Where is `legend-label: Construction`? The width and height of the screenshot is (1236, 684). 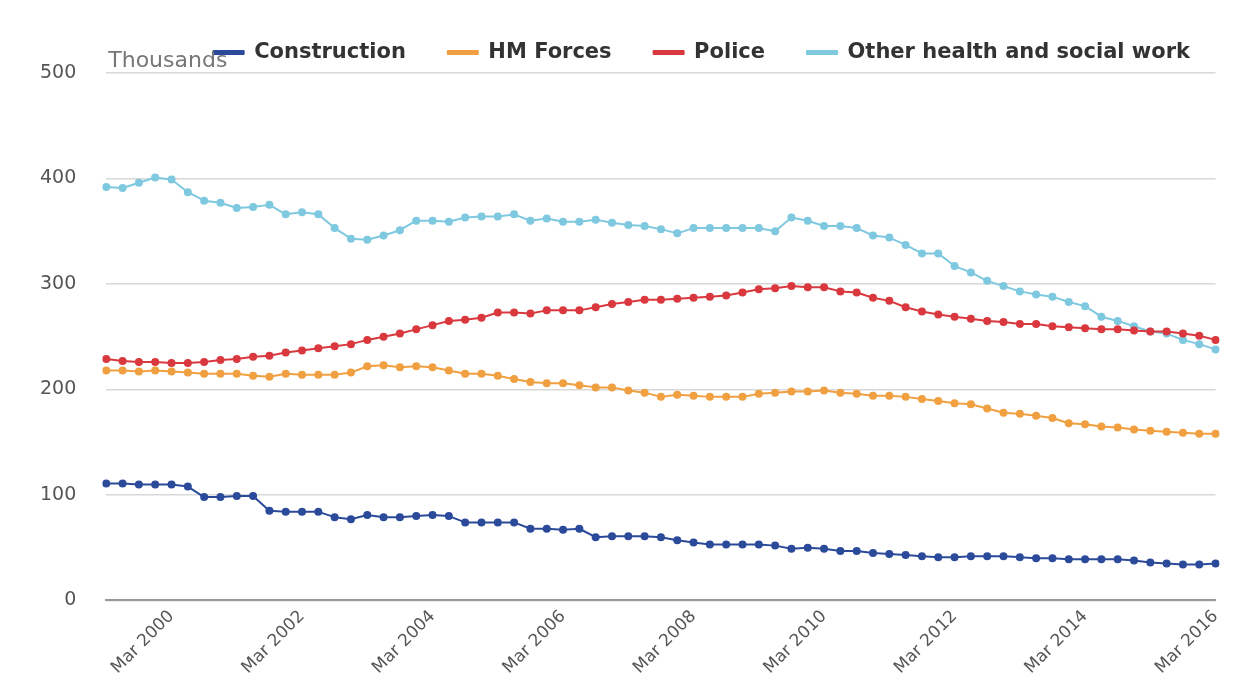 legend-label: Construction is located at coordinates (330, 50).